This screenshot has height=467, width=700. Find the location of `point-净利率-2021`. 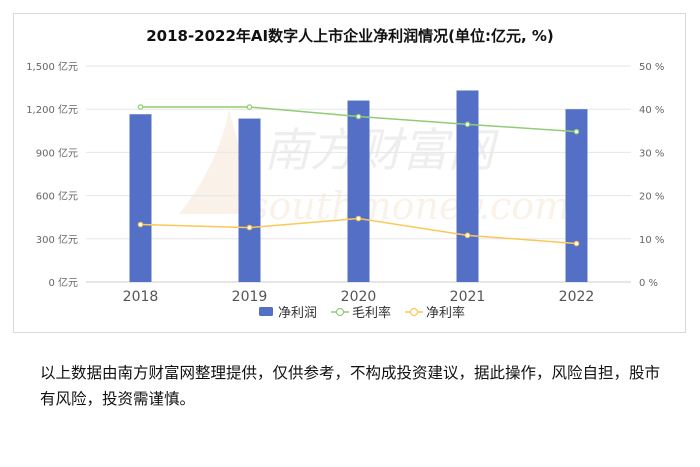

point-净利率-2021 is located at coordinates (467, 235).